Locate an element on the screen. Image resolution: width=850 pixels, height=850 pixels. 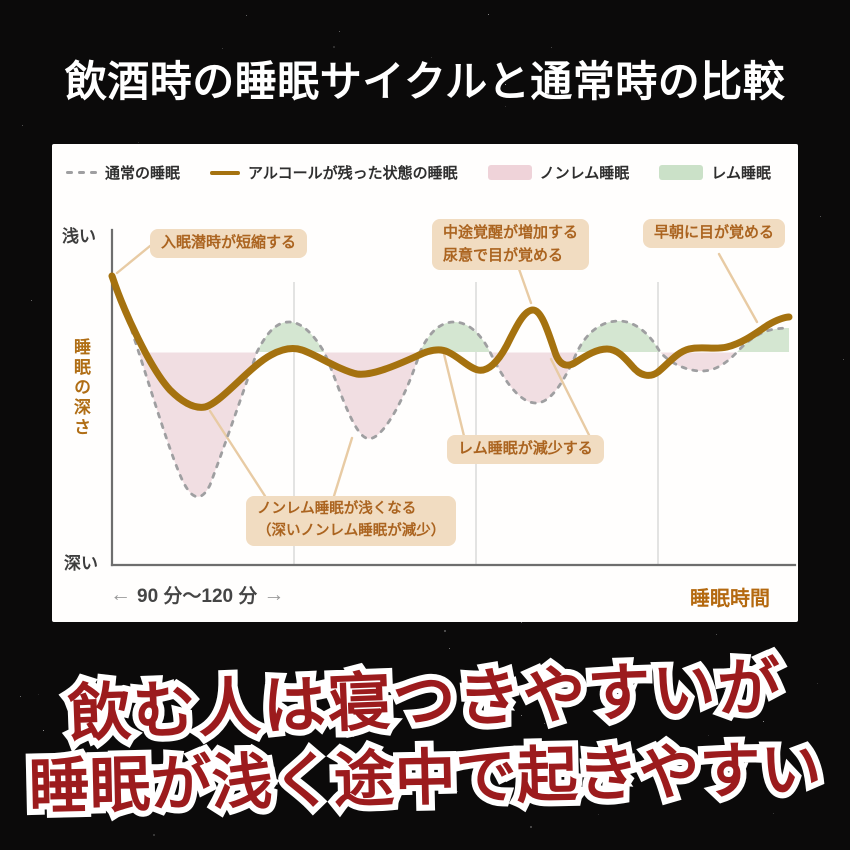
callout-mid-awakening-increases: 中途覚醒が増加する 尿意で目が覚める is located at coordinates (511, 244).